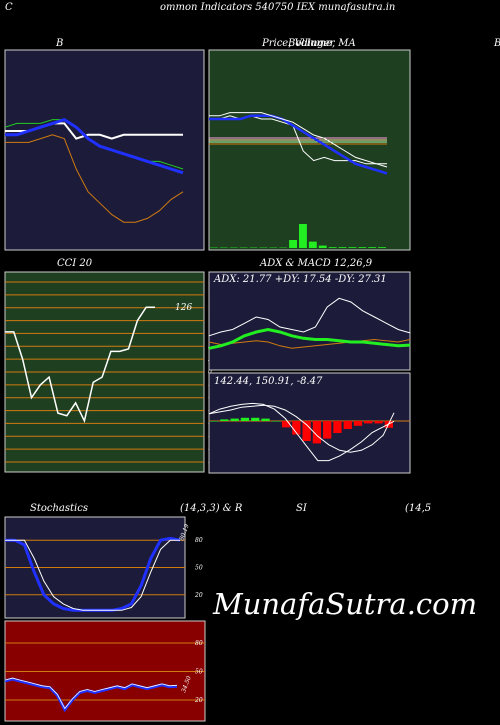 This screenshot has width=500, height=725. I want to click on adx-panel, so click(309, 321).